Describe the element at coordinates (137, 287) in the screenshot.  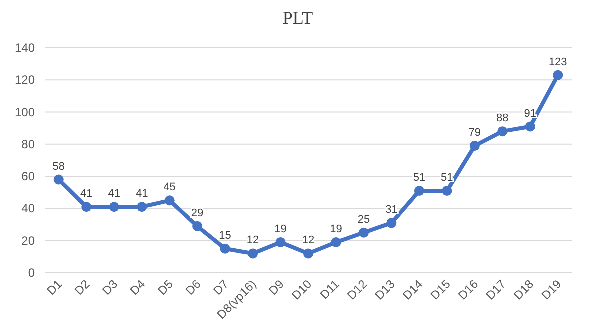
I see `x-tick-label: D4` at that location.